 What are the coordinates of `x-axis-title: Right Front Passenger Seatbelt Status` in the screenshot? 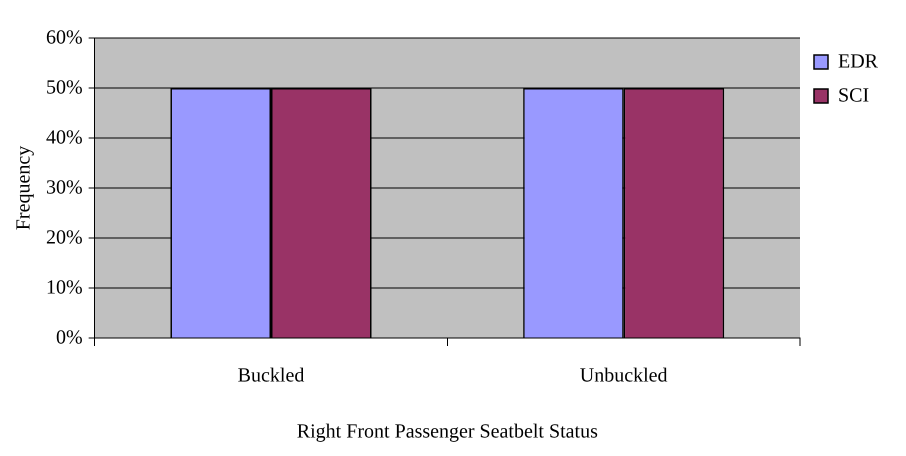 It's located at (447, 431).